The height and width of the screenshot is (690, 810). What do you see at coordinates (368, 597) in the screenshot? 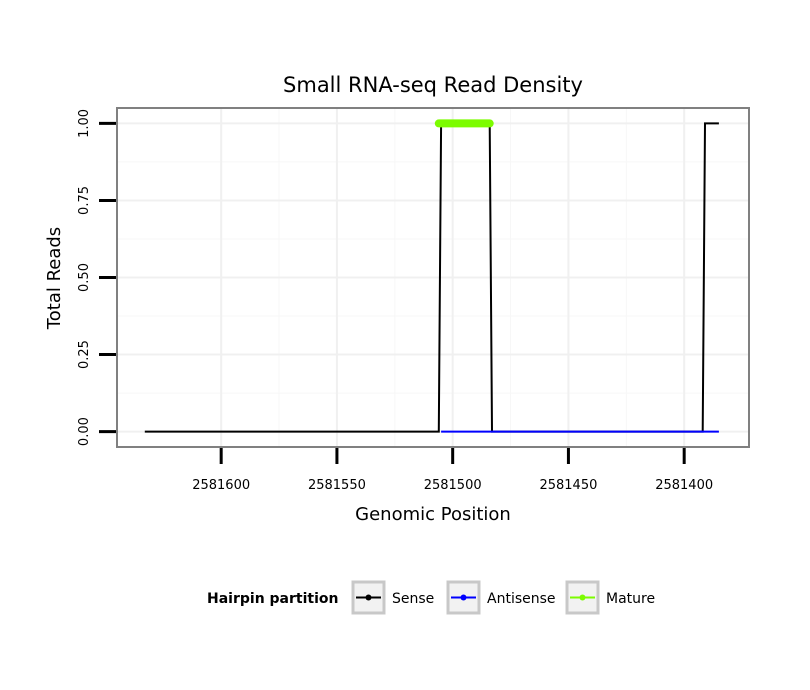
I see `legend-point-sense` at bounding box center [368, 597].